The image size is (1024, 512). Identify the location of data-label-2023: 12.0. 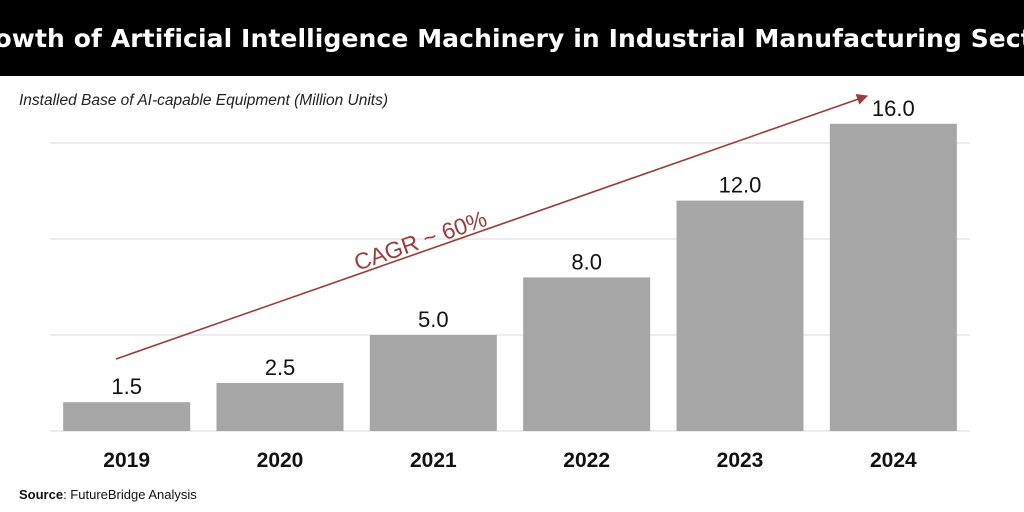
(740, 185).